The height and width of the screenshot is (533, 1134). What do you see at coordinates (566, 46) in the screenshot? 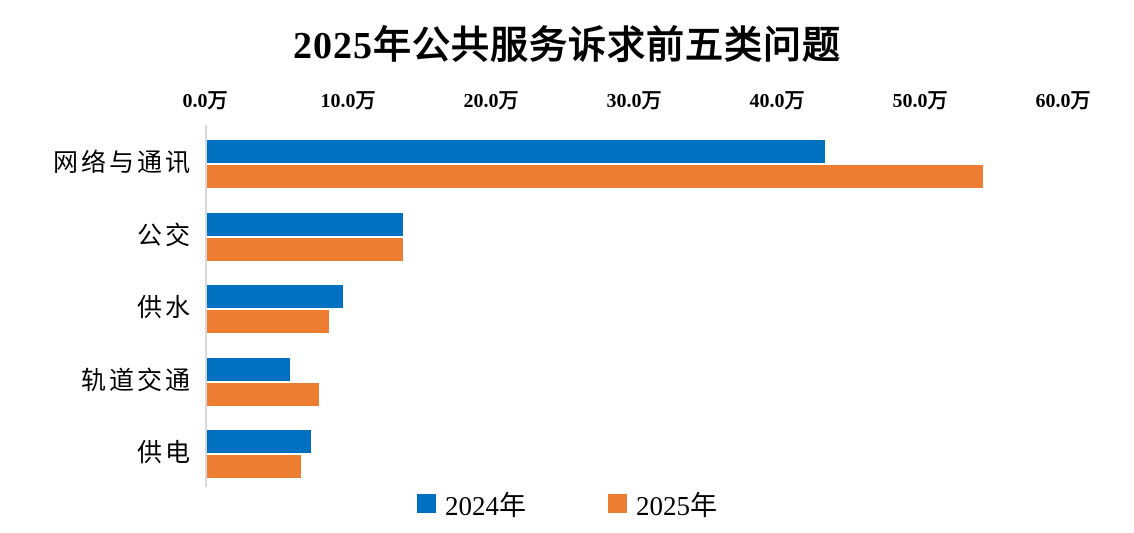
I see `chart-title: 2025年公共服务诉求前五类问题` at bounding box center [566, 46].